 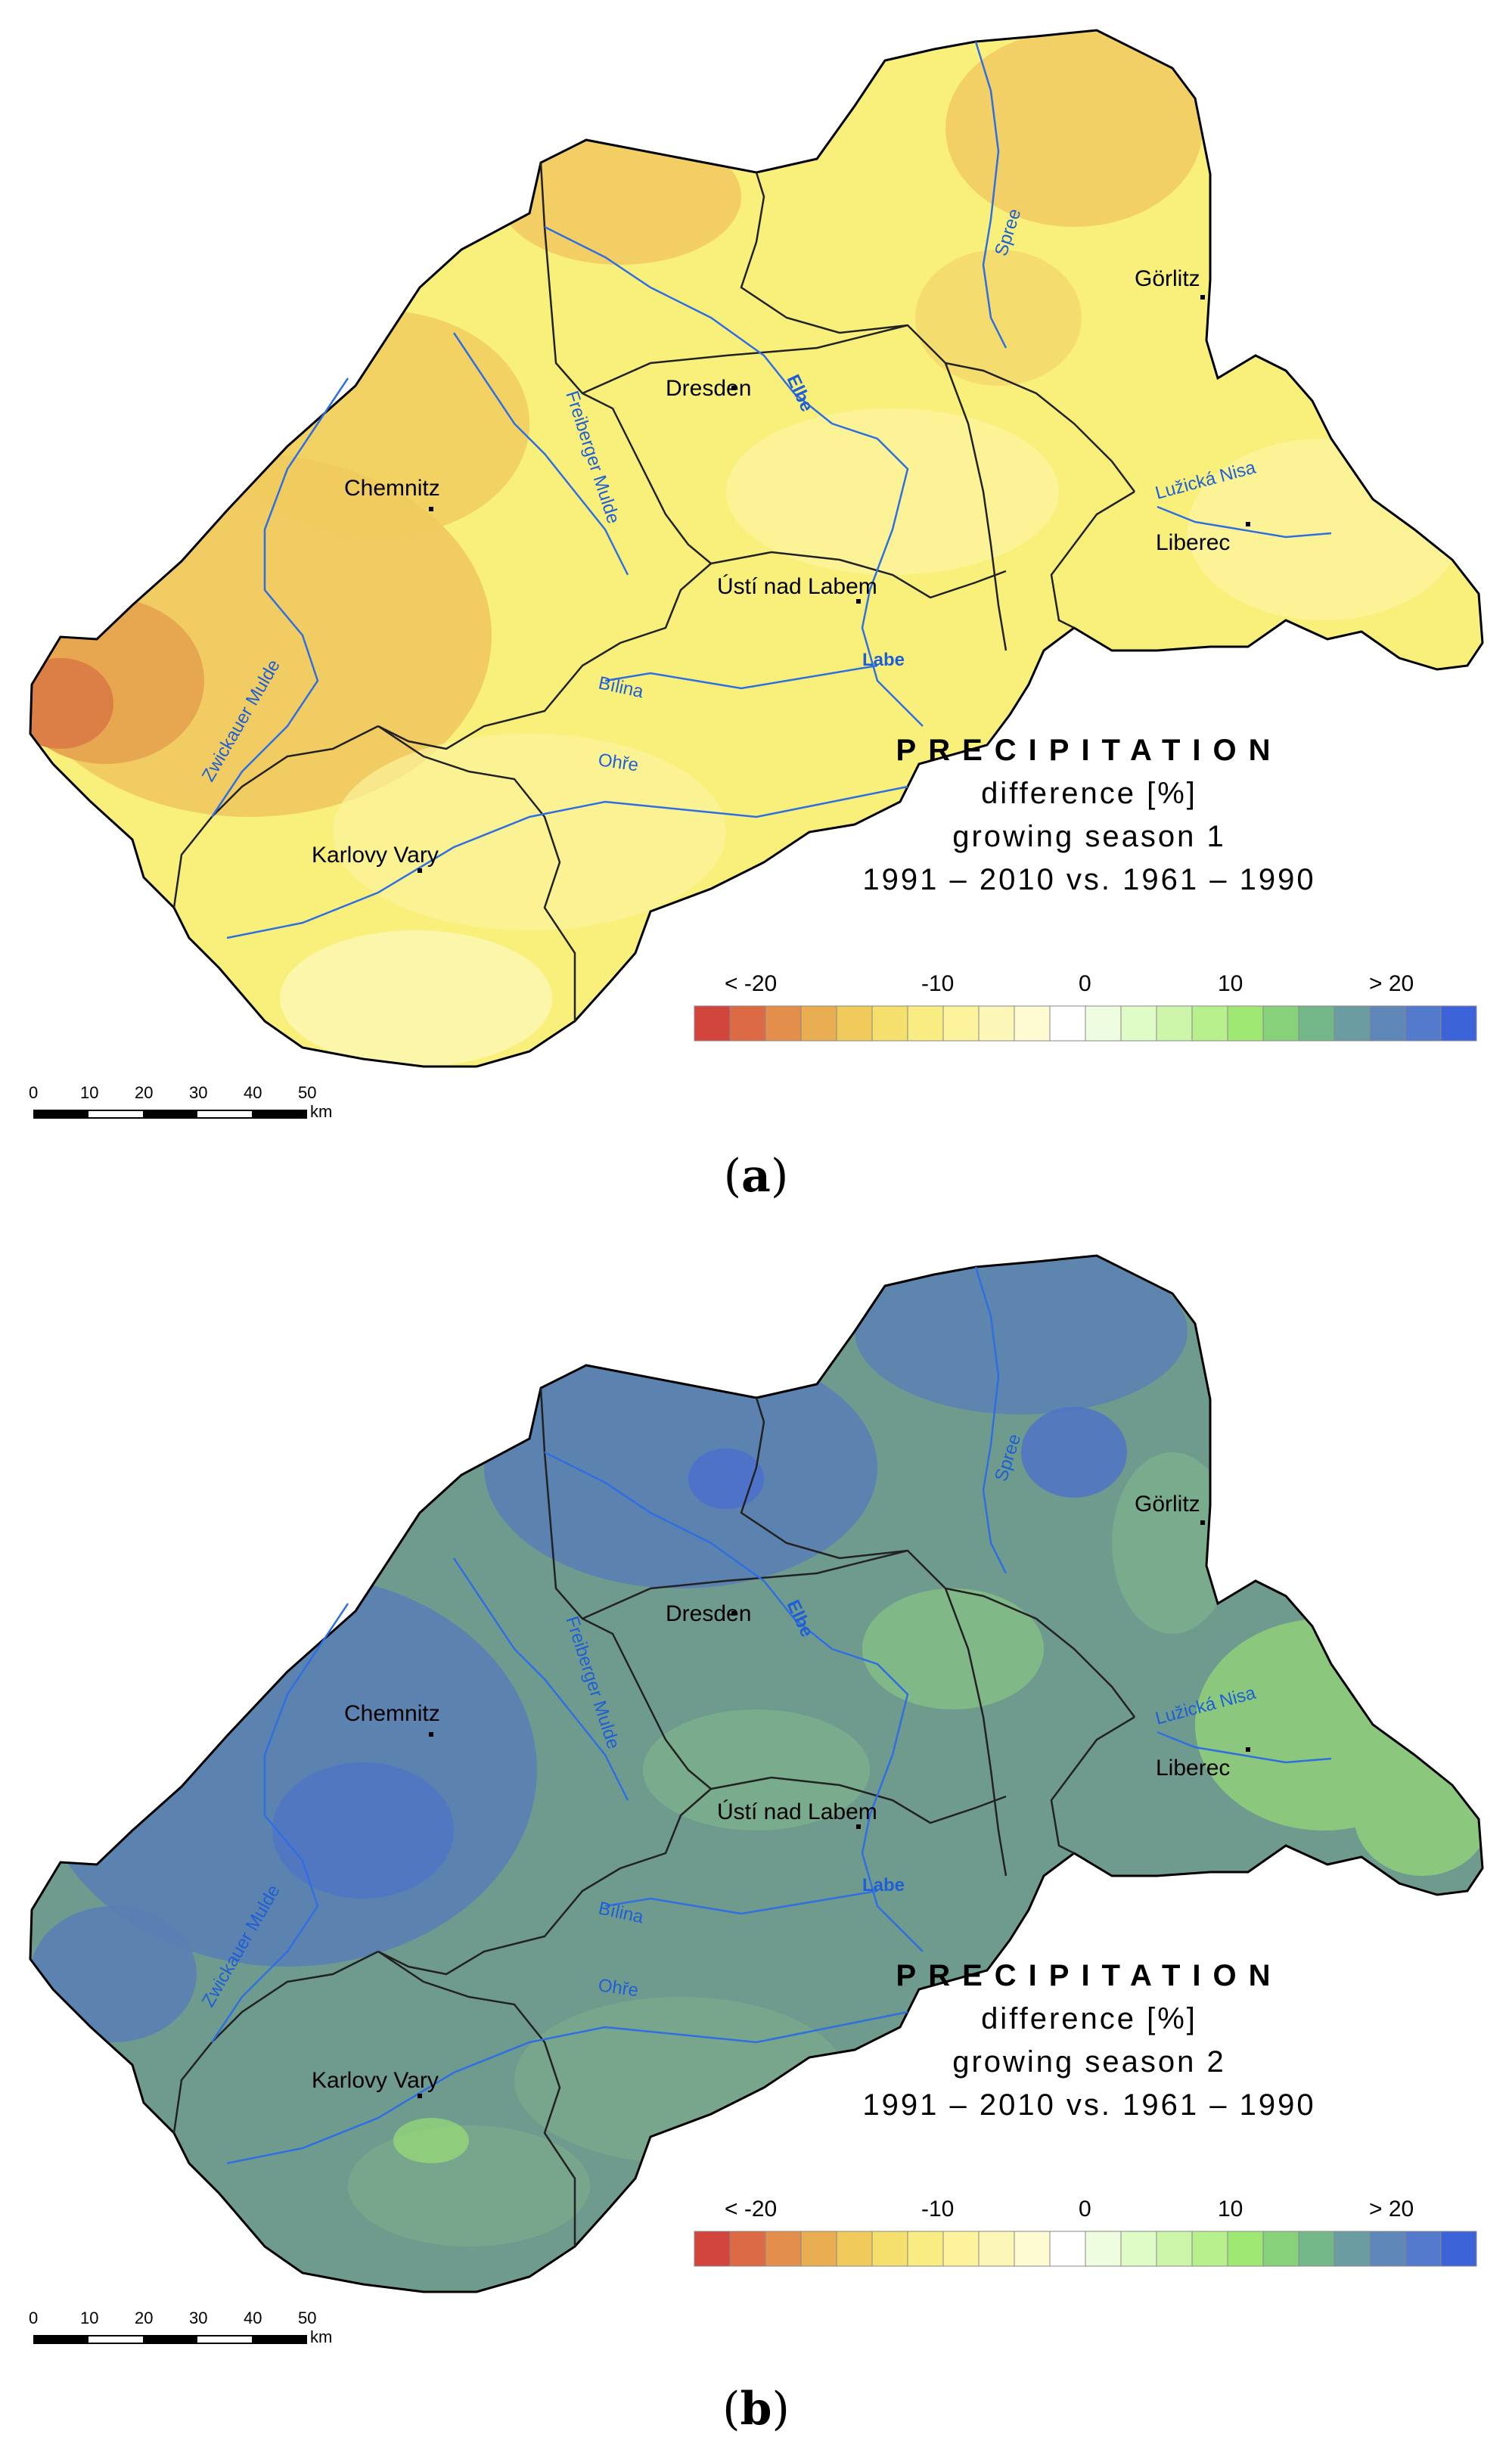 What do you see at coordinates (756, 1176) in the screenshot?
I see `panel-label-a: (a)` at bounding box center [756, 1176].